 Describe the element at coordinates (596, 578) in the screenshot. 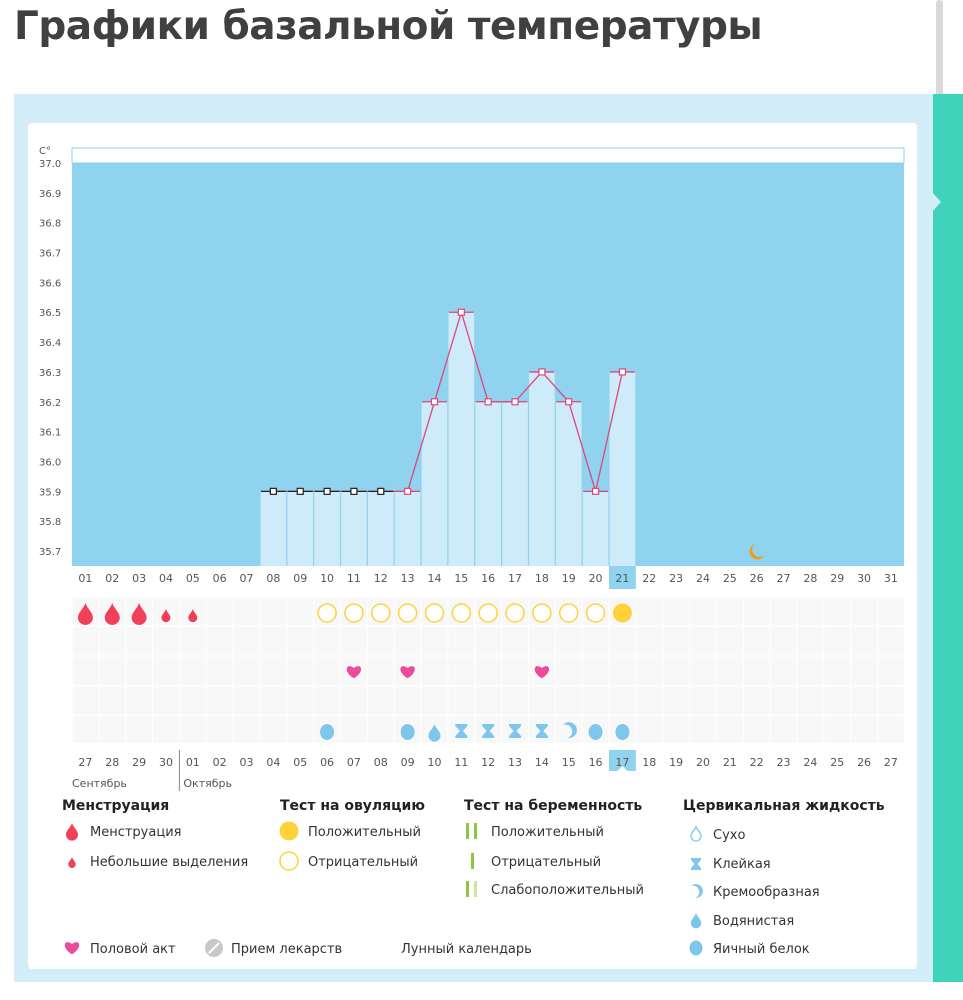

I see `day-label: 20` at that location.